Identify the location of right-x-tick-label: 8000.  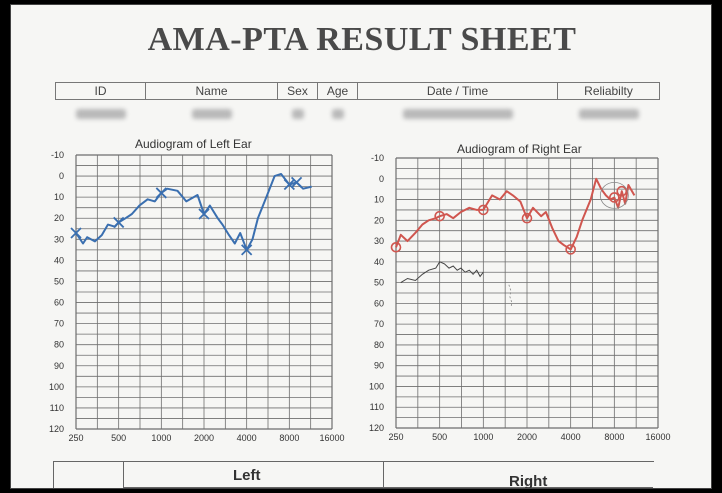
(614, 437).